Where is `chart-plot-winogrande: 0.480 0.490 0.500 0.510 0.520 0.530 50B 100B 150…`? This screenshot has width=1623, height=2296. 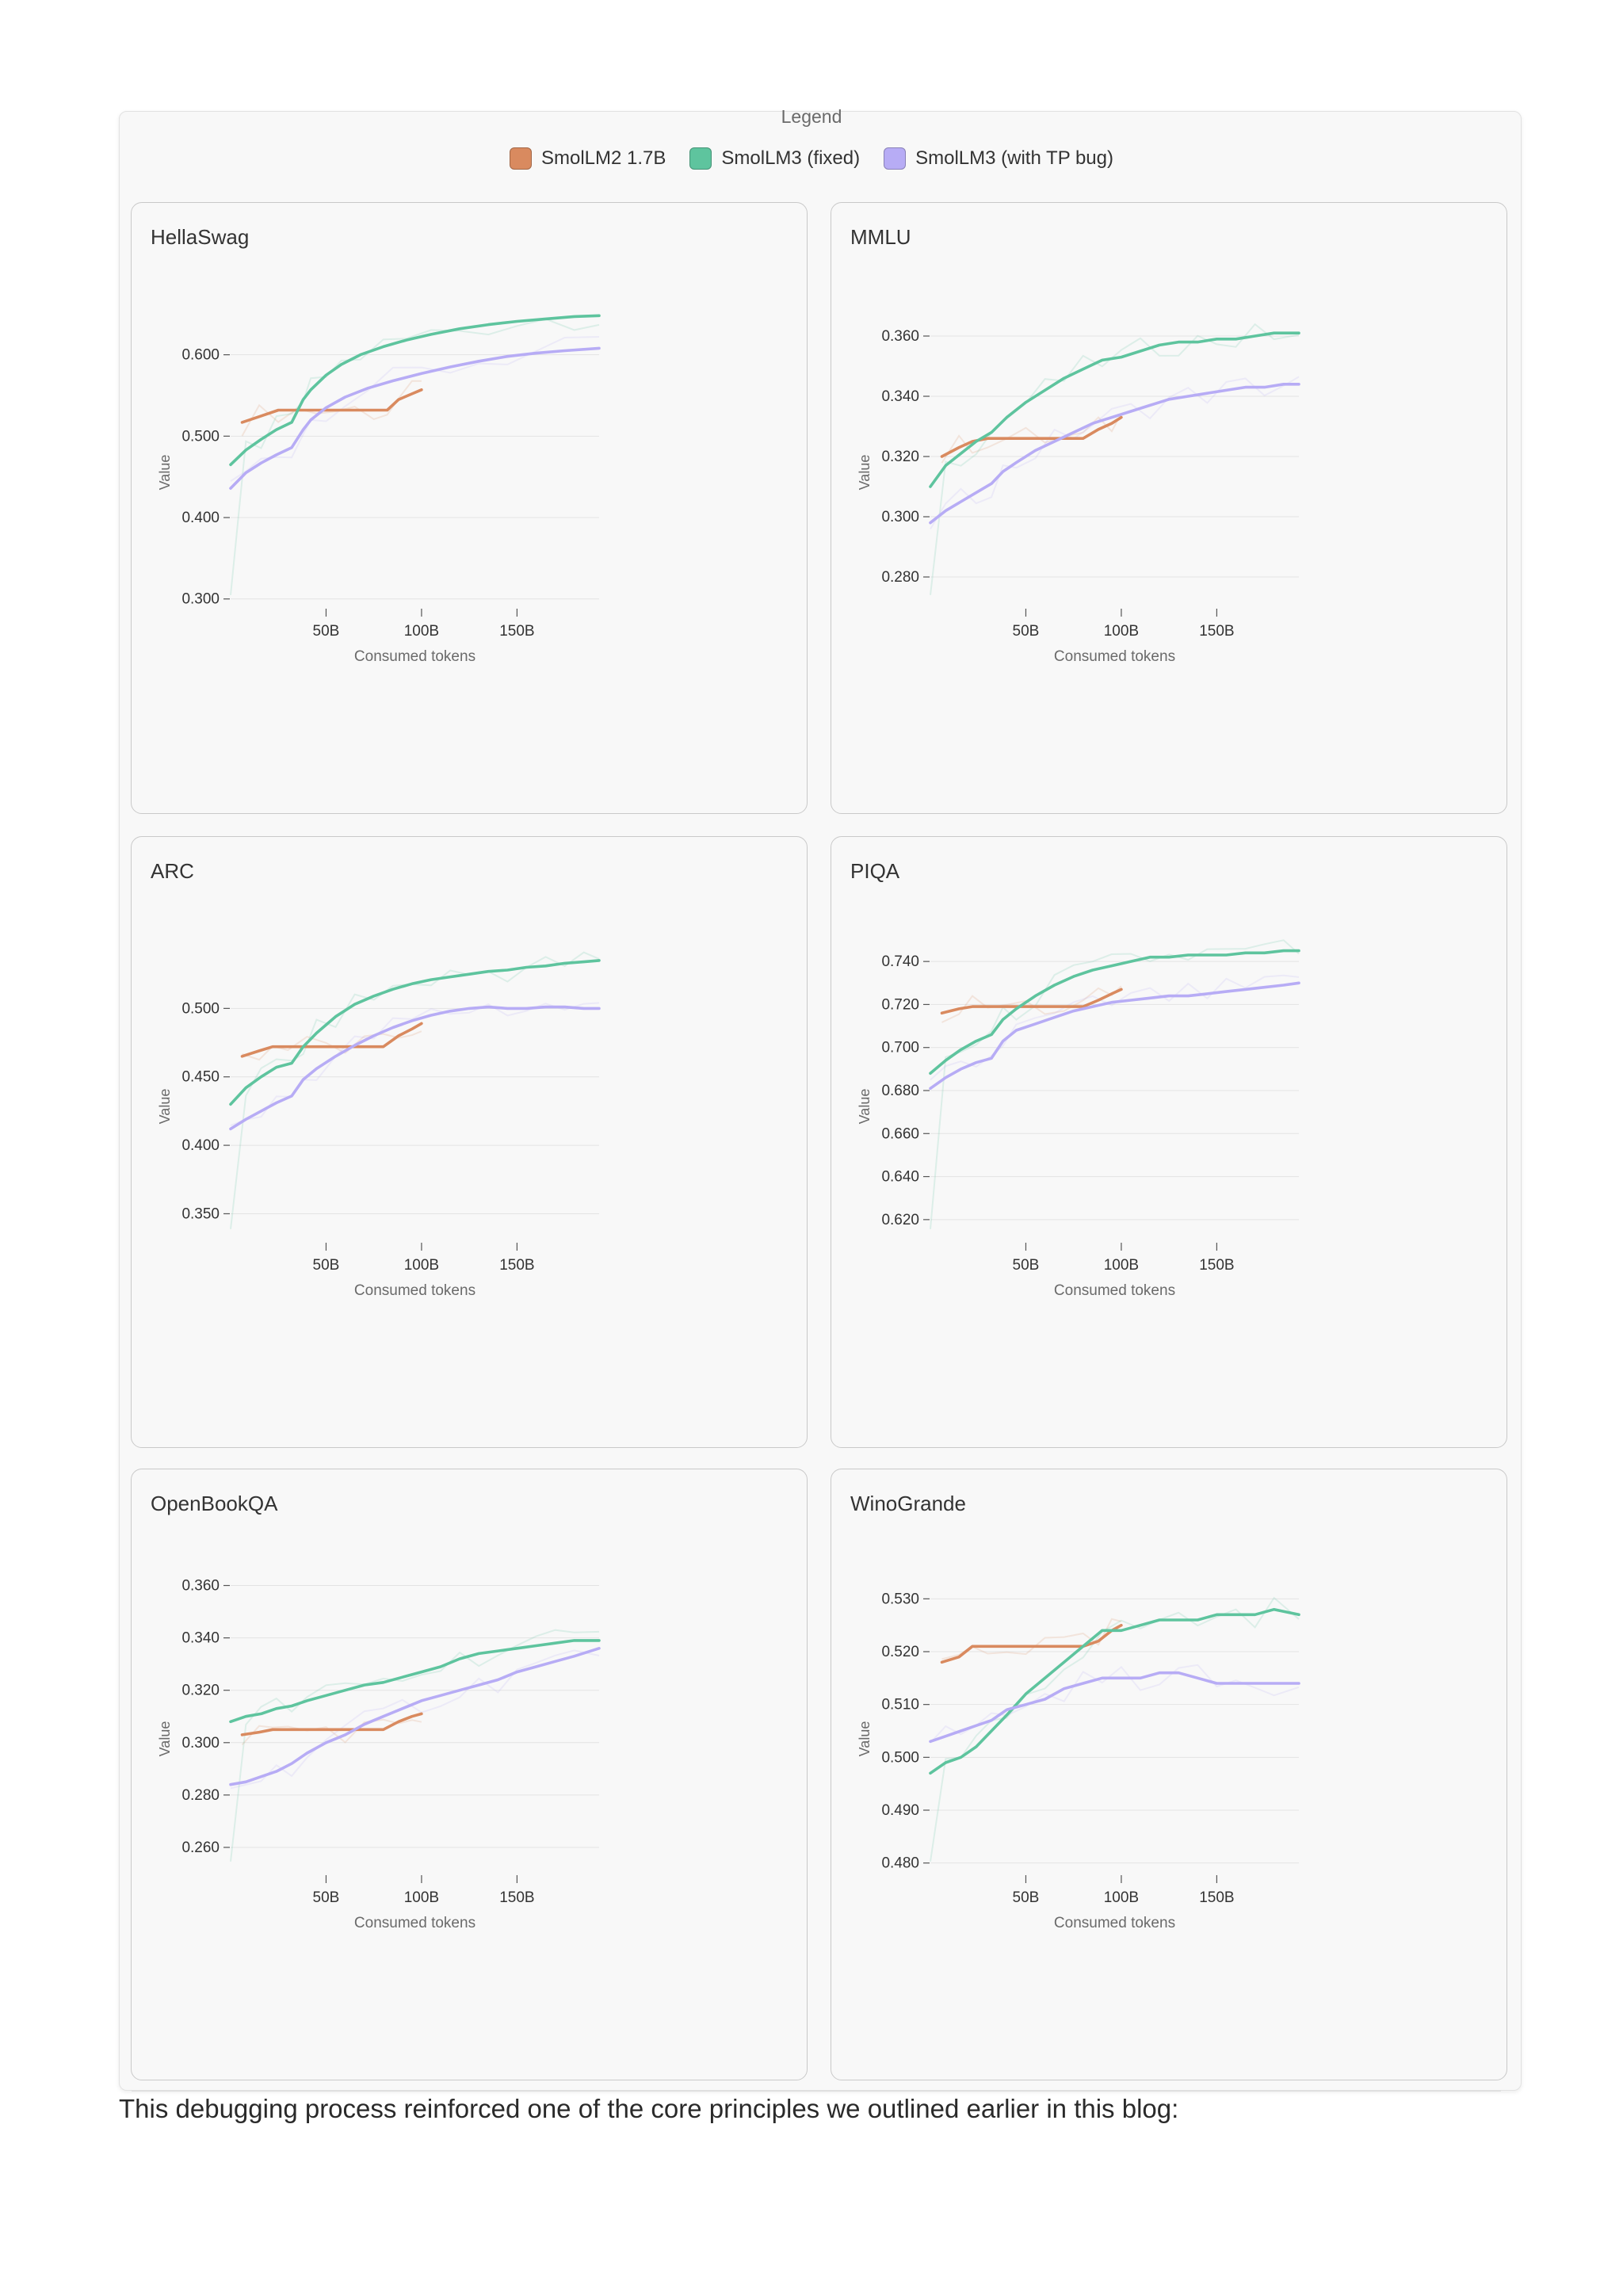 chart-plot-winogrande: 0.480 0.490 0.500 0.510 0.520 0.530 50B 100B 150… is located at coordinates (1079, 1761).